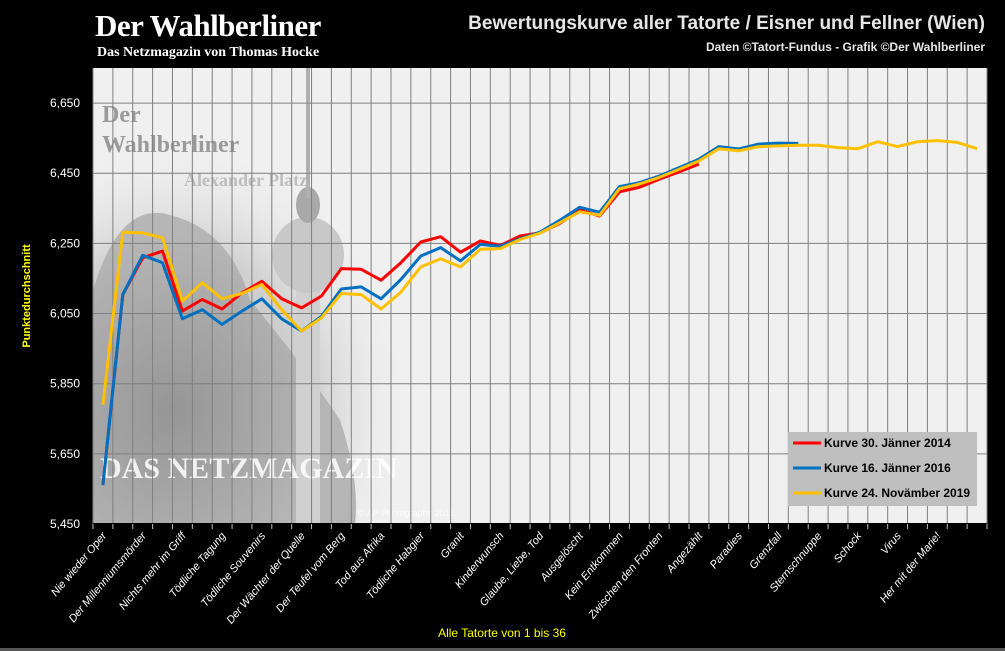 The height and width of the screenshot is (651, 1005). What do you see at coordinates (887, 443) in the screenshot?
I see `legend-label: Kurve 30. Jänner 2014` at bounding box center [887, 443].